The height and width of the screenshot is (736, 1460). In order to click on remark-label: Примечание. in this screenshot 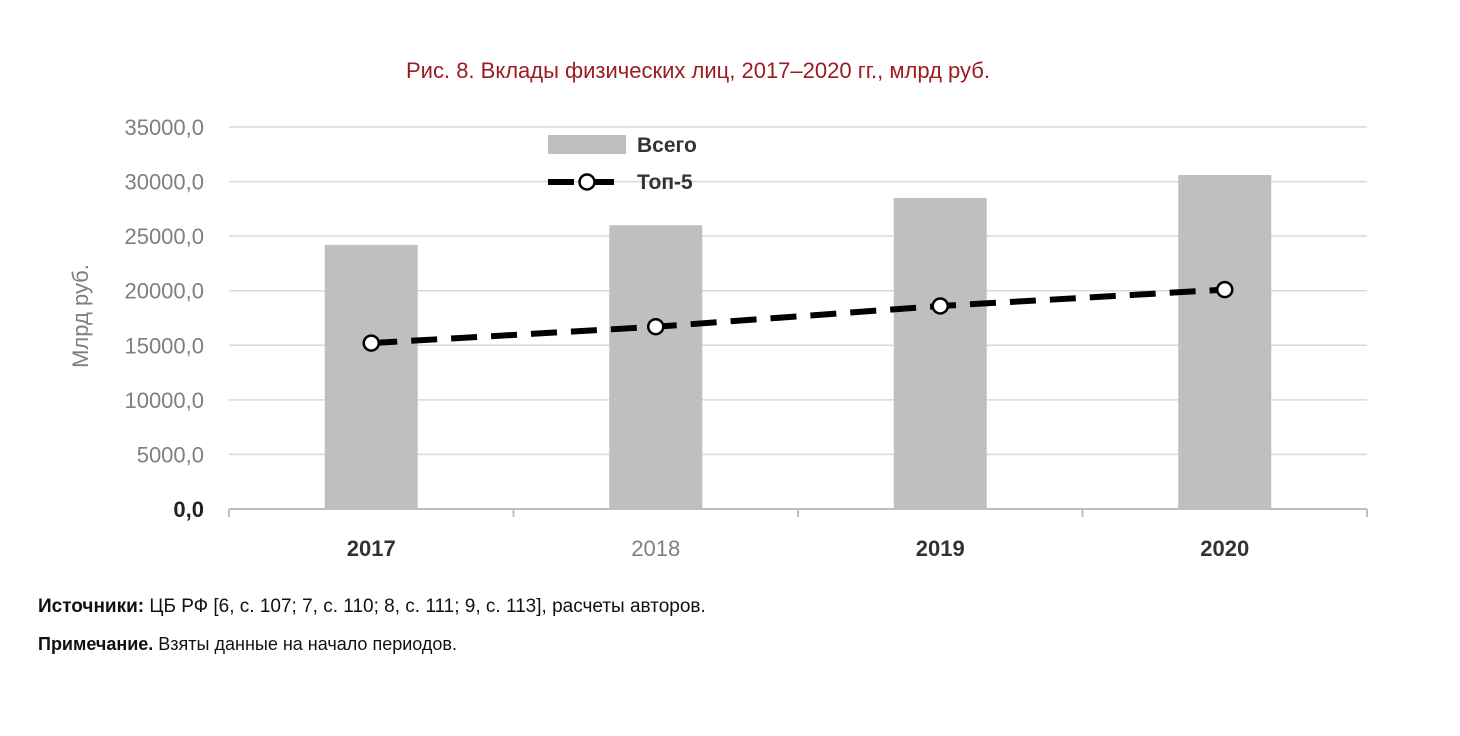, I will do `click(96, 644)`.